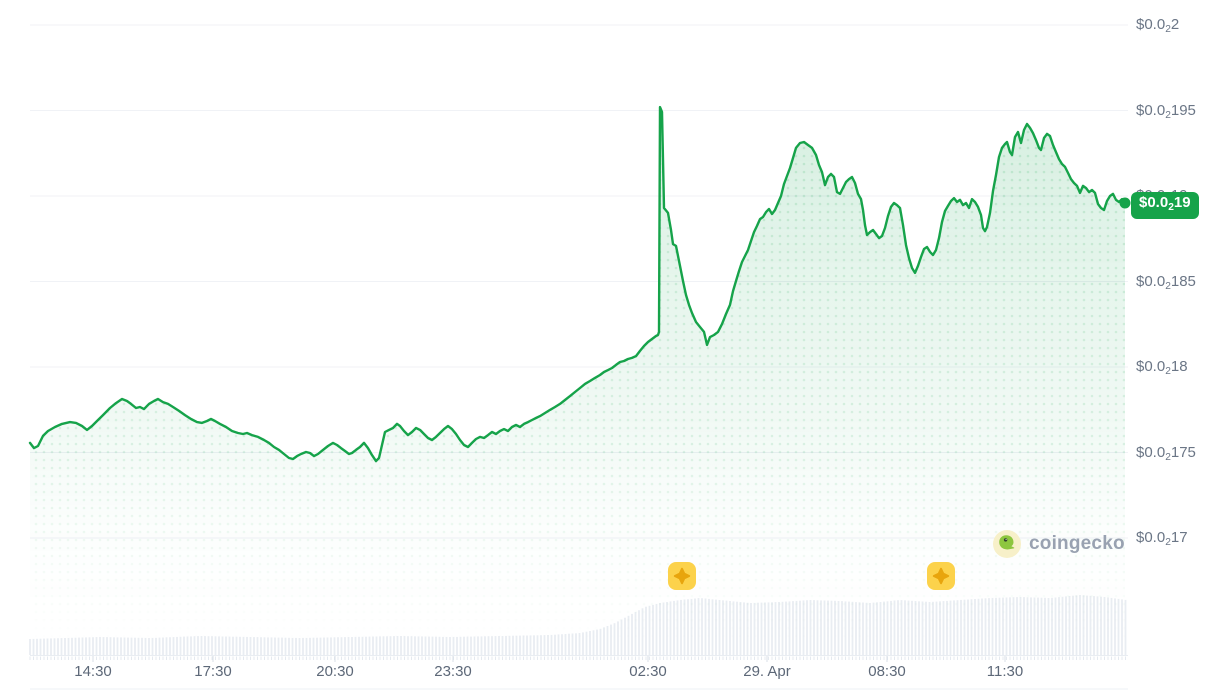  What do you see at coordinates (1166, 111) in the screenshot?
I see `y-axis-label: $0.02195` at bounding box center [1166, 111].